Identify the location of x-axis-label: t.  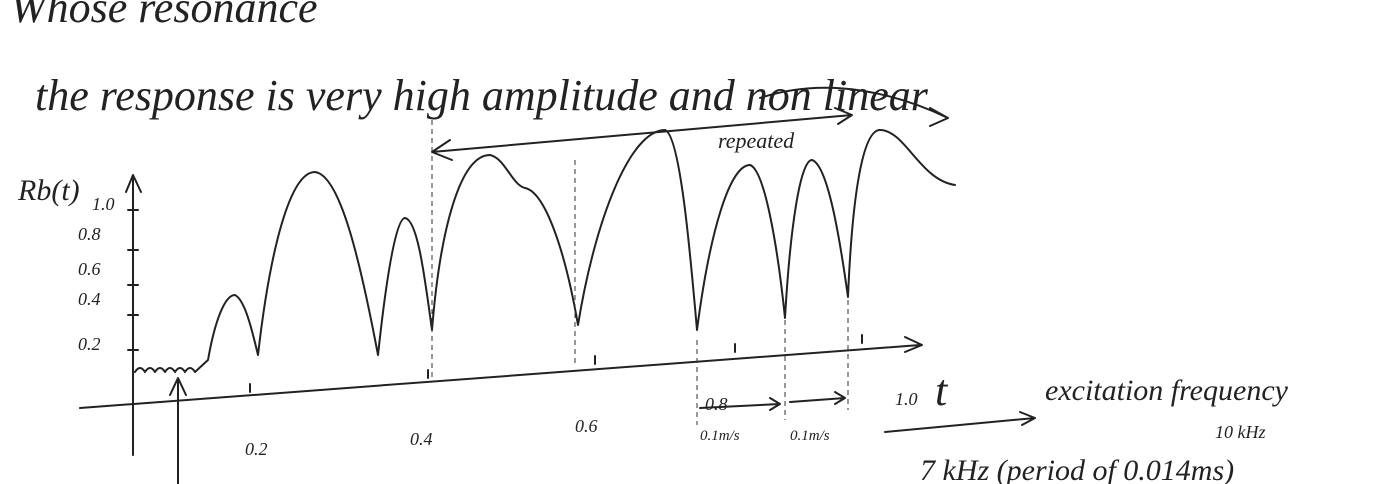
(942, 390).